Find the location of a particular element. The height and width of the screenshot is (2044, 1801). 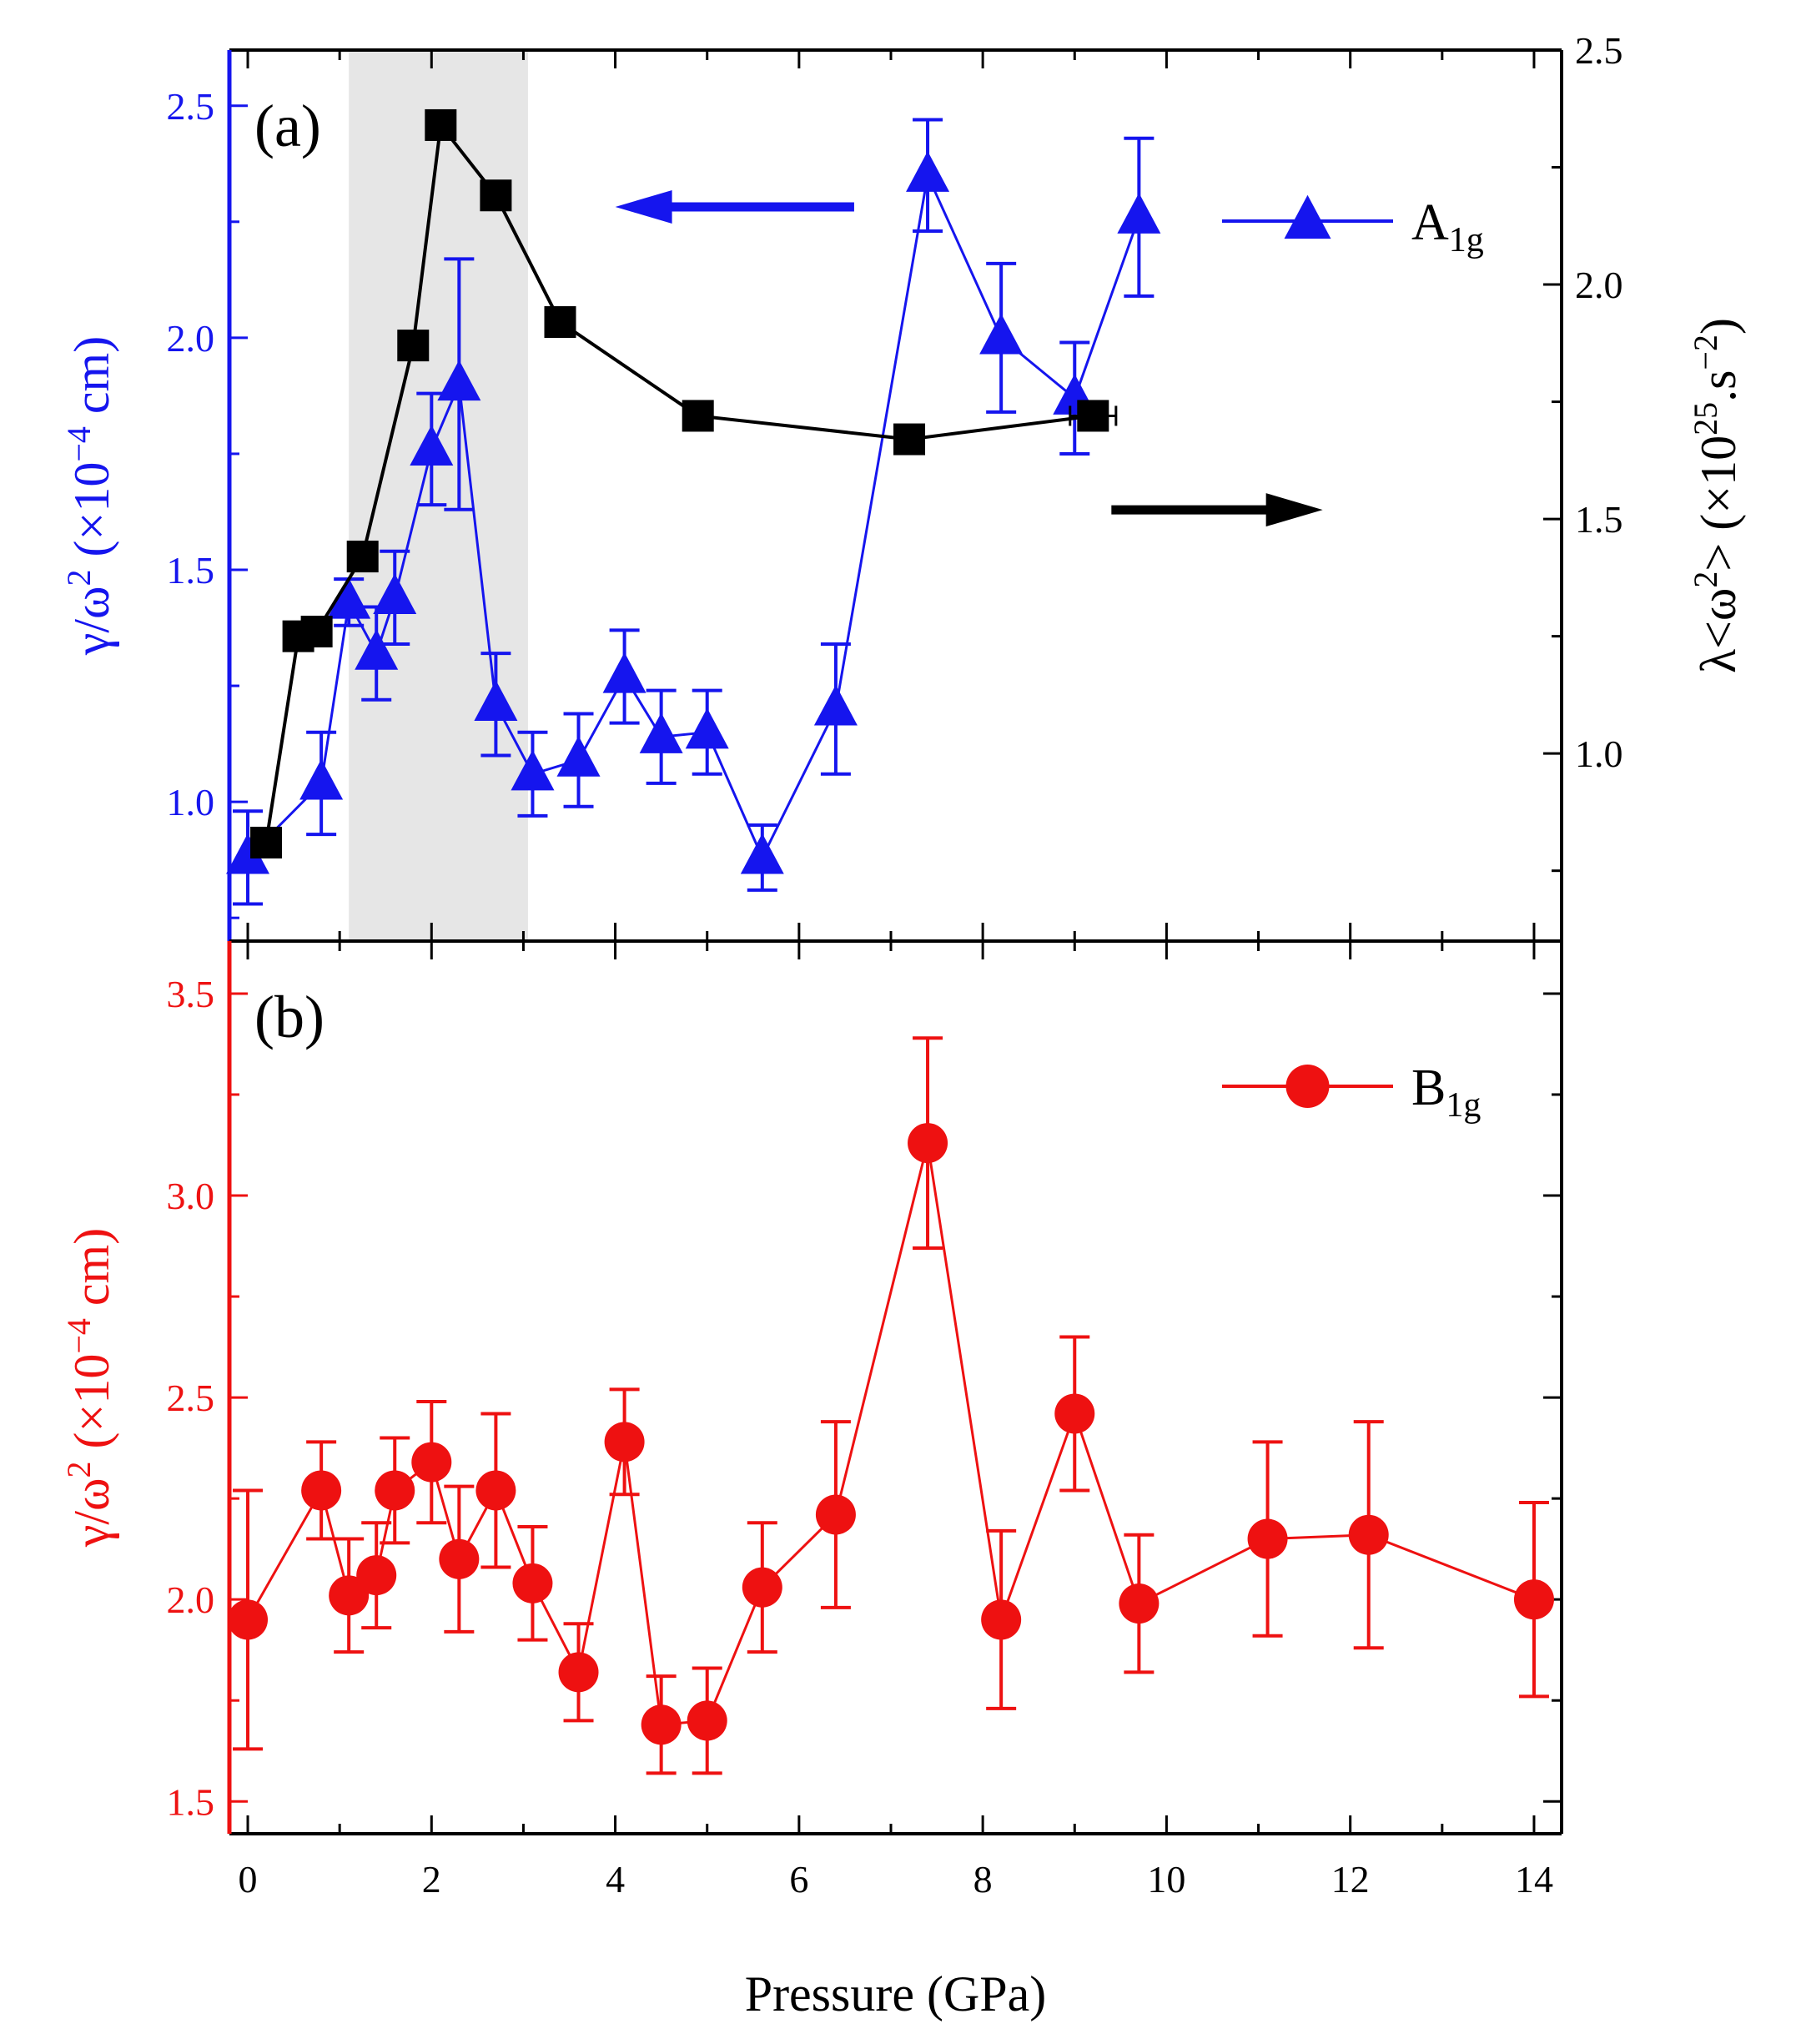

y-left-tick-label: 3.0 is located at coordinates (191, 1196).